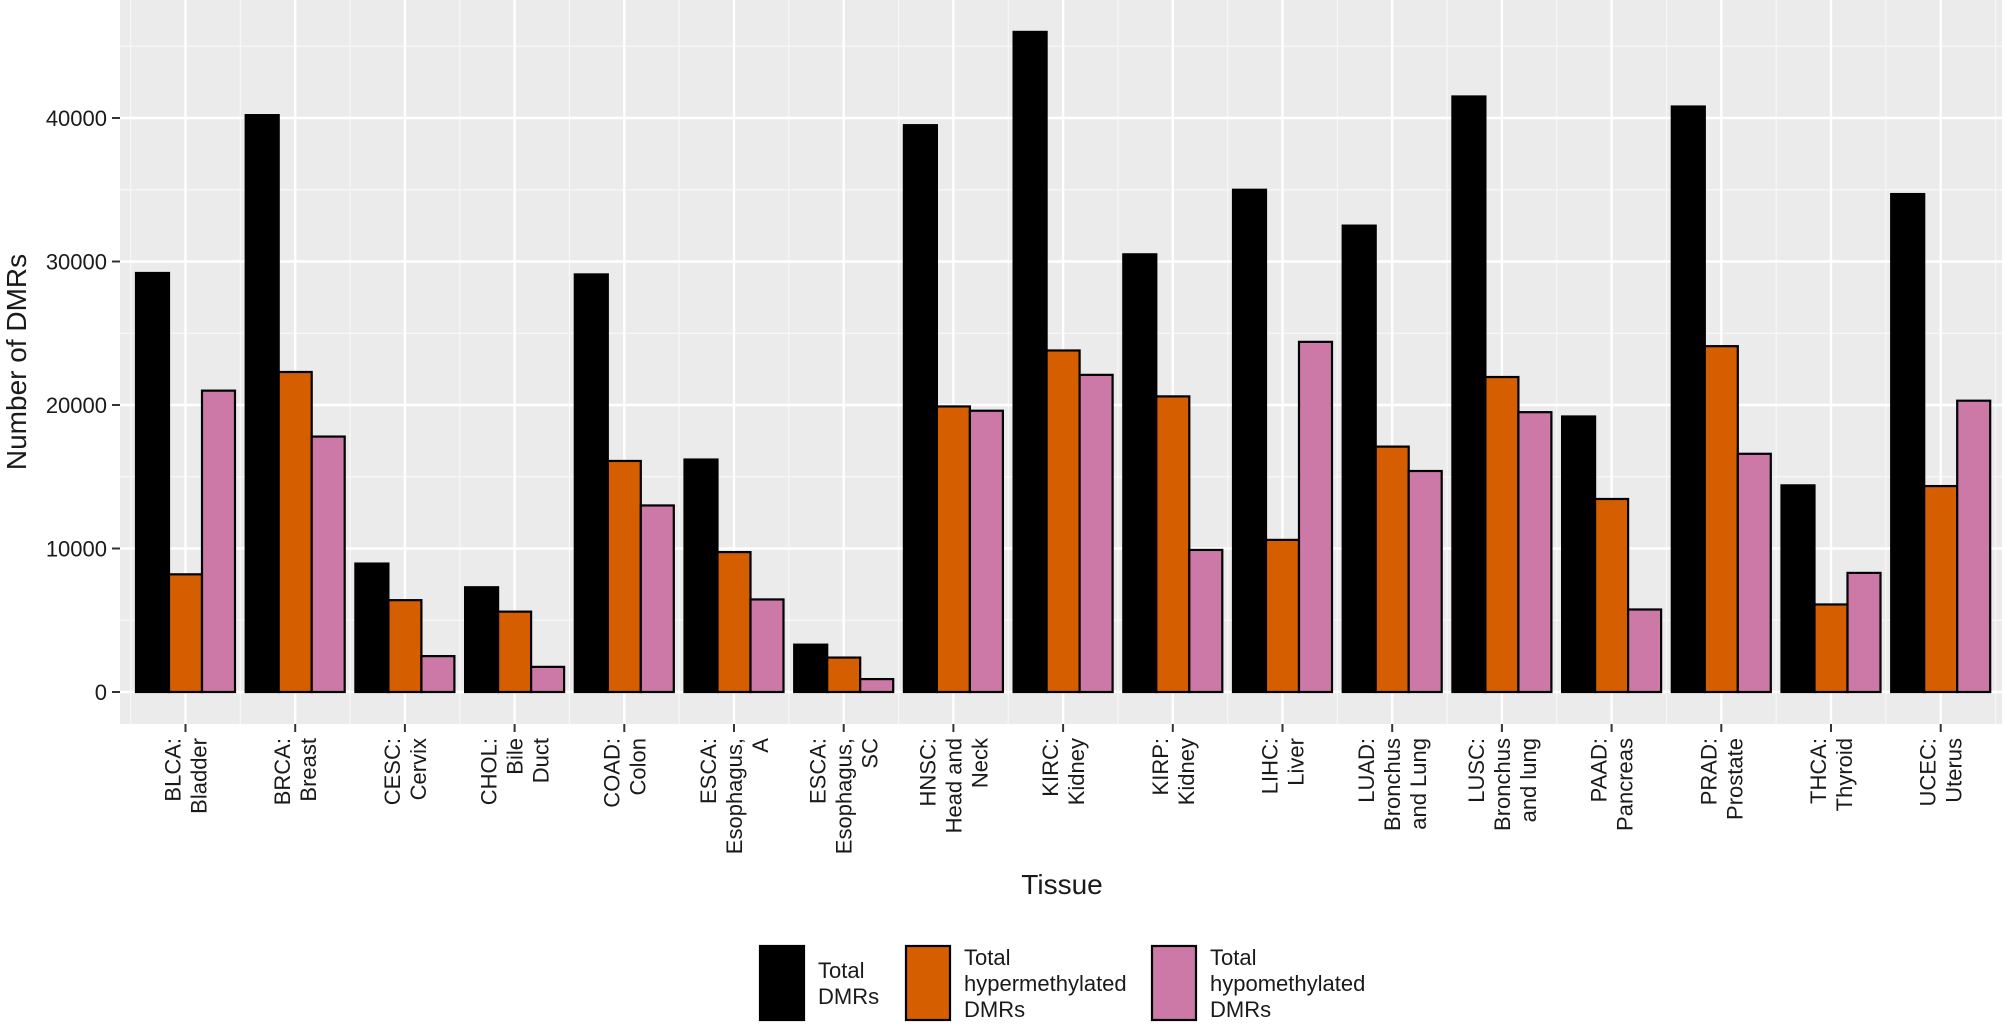 The width and height of the screenshot is (2006, 1024). I want to click on y-tick-label: 30000, so click(76, 262).